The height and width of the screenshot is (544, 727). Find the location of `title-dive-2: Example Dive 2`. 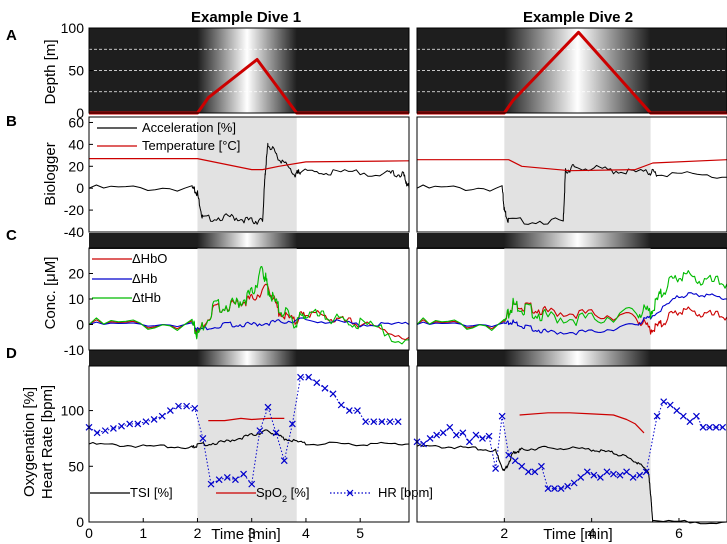

title-dive-2: Example Dive 2 is located at coordinates (578, 17).